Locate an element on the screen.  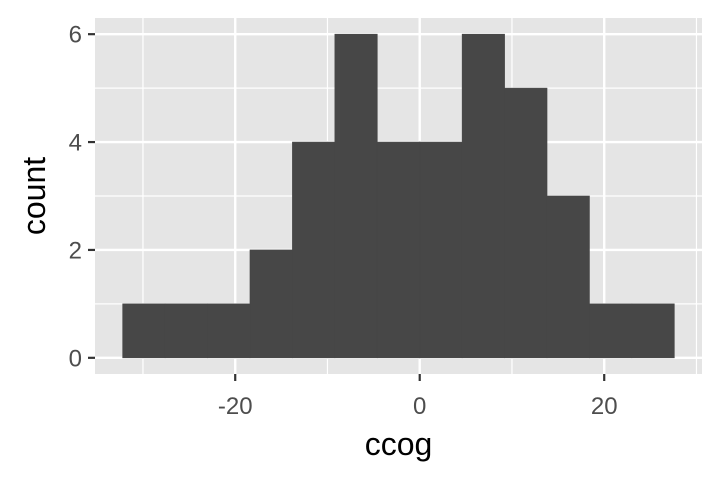
x-tick-label: 0 is located at coordinates (419, 406).